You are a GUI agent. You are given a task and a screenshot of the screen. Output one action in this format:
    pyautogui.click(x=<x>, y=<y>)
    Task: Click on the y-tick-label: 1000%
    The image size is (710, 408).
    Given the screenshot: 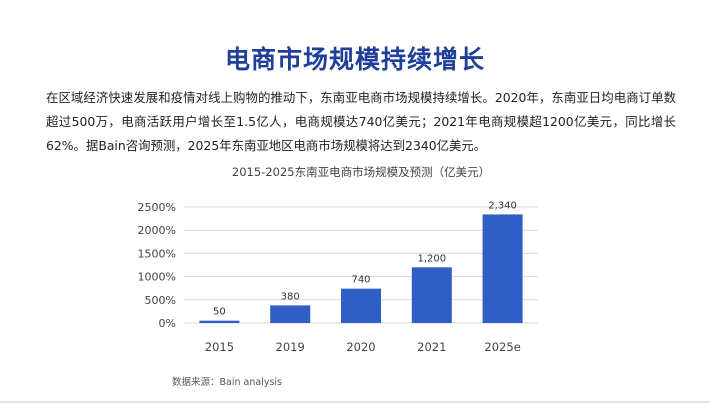 What is the action you would take?
    pyautogui.click(x=157, y=277)
    